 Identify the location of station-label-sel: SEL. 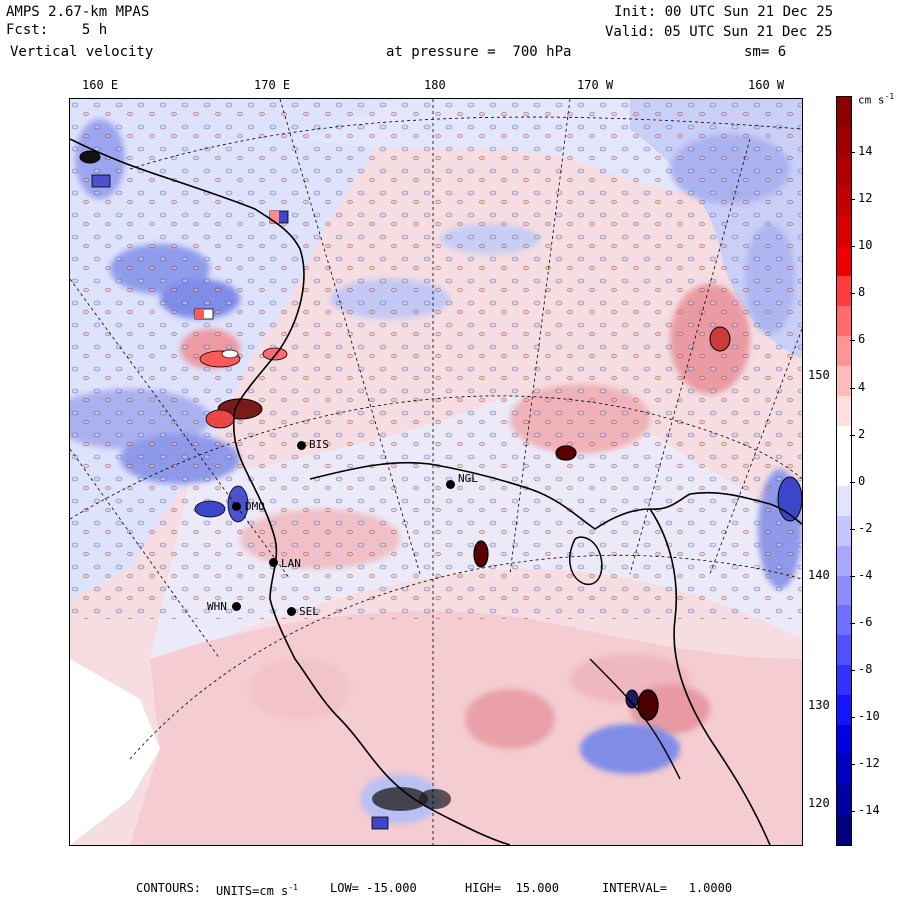
(309, 611).